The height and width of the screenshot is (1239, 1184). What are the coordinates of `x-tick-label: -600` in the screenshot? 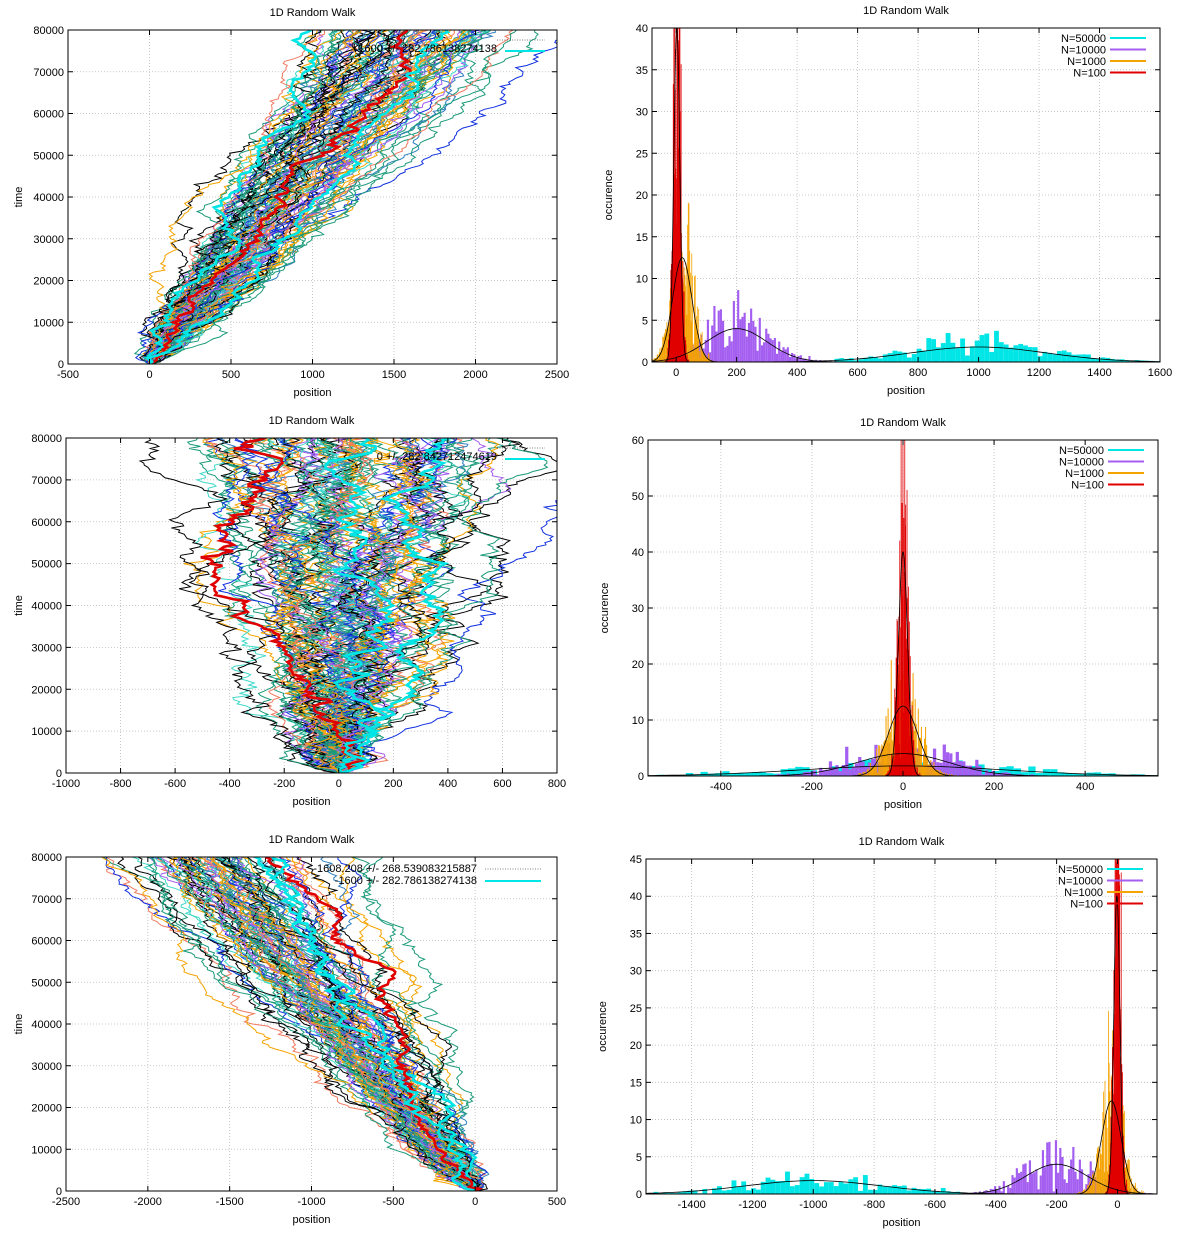 It's located at (935, 1205).